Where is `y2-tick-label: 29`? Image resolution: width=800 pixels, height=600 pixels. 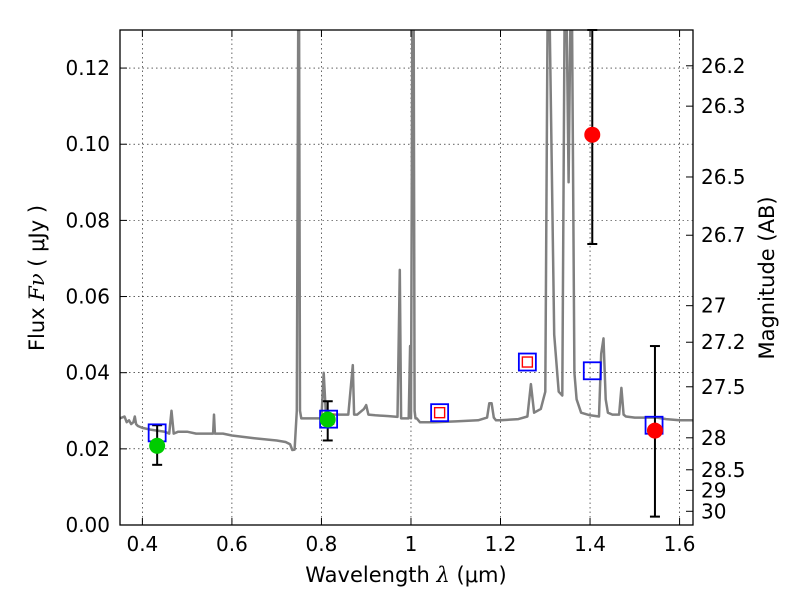
y2-tick-label: 29 is located at coordinates (713, 490).